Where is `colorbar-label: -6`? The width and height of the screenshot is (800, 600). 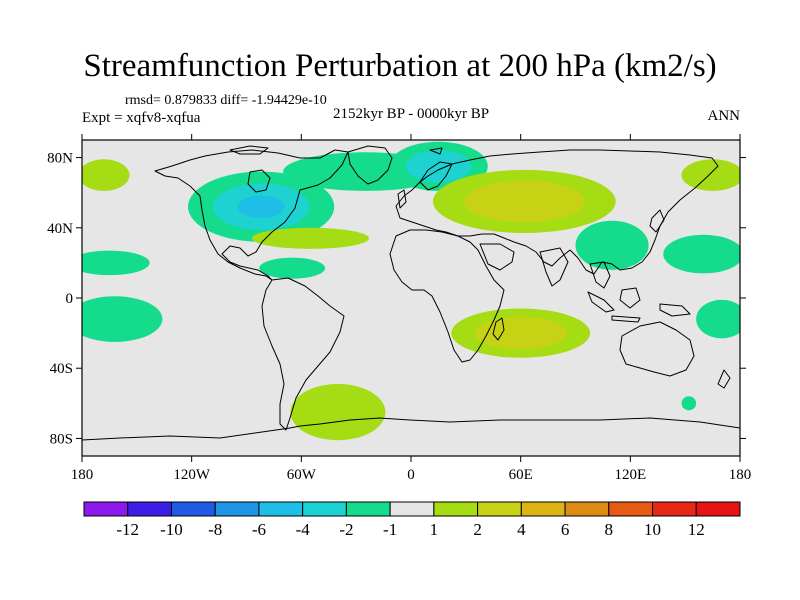 colorbar-label: -6 is located at coordinates (259, 529).